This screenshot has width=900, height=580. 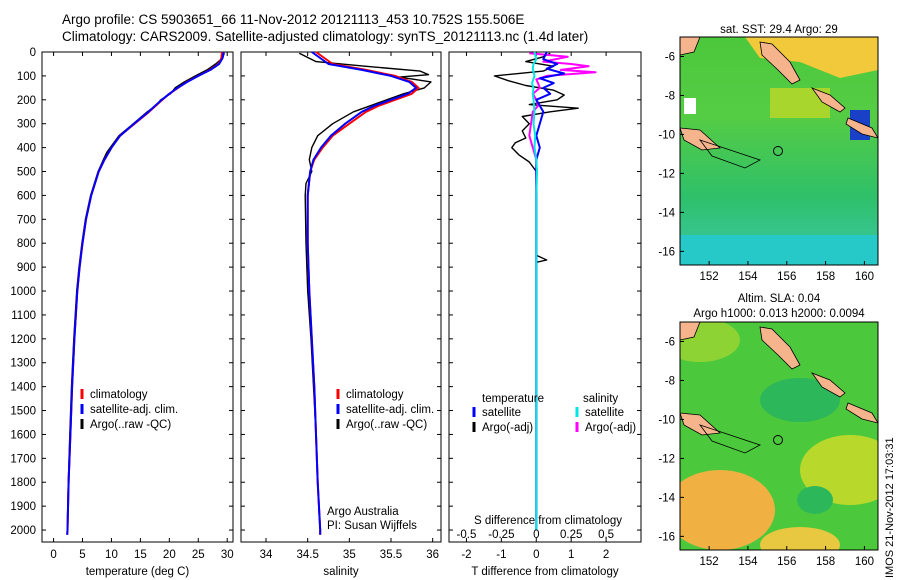 What do you see at coordinates (571, 535) in the screenshot?
I see `top-tick-label: 0.25` at bounding box center [571, 535].